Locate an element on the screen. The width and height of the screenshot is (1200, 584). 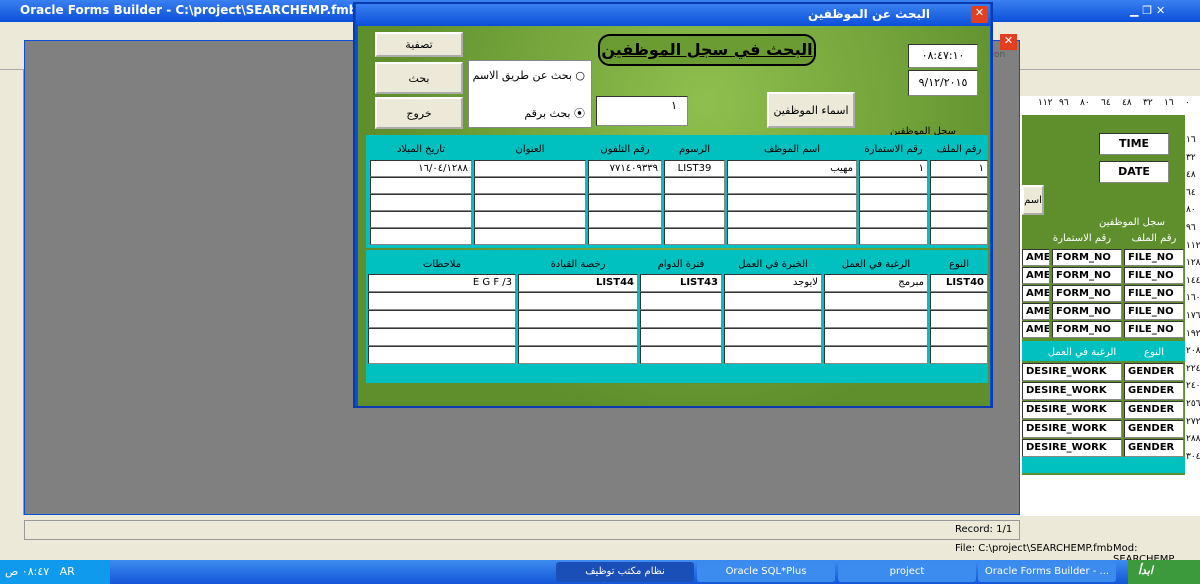
section-label: سجل الموظفين is located at coordinates (922, 131).